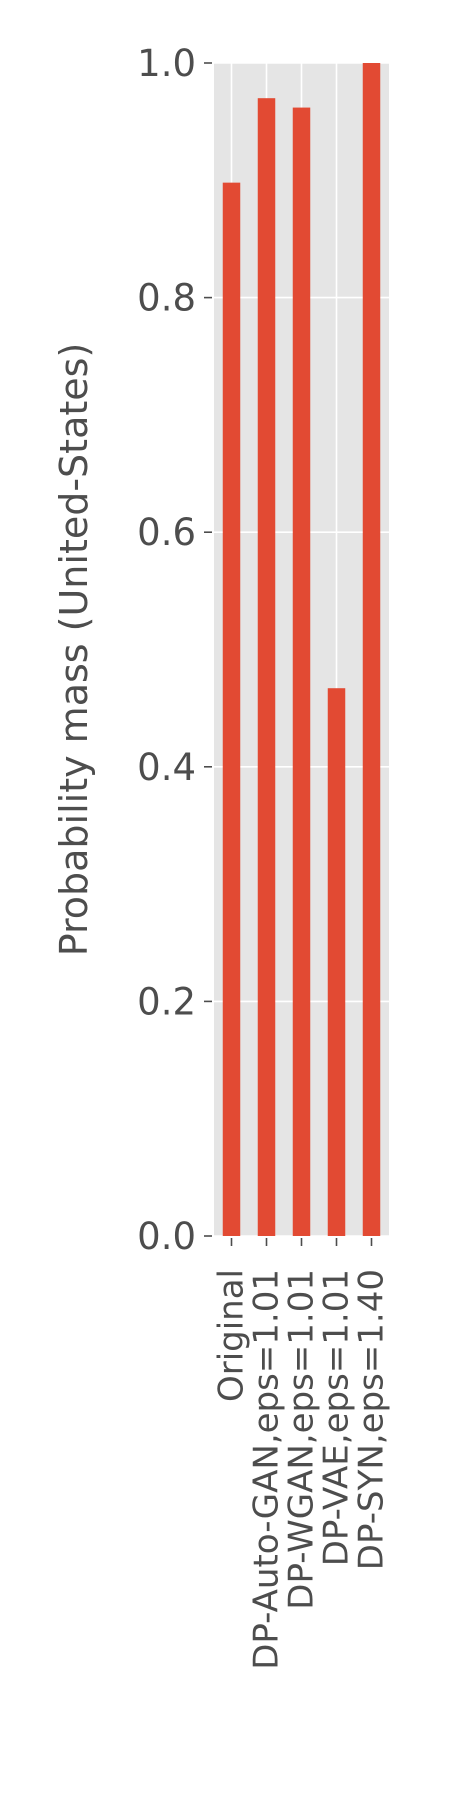  What do you see at coordinates (166, 1236) in the screenshot?
I see `y-tick-label: 0.0` at bounding box center [166, 1236].